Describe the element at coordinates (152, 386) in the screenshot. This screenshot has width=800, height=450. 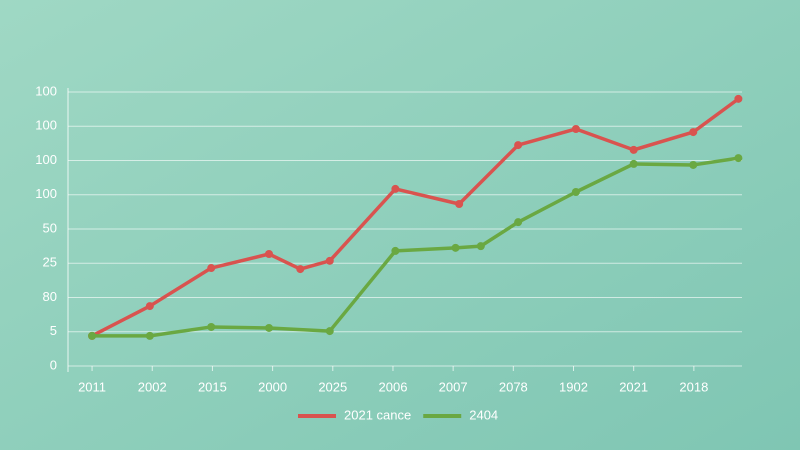
I see `x-tick-label: 2002` at that location.